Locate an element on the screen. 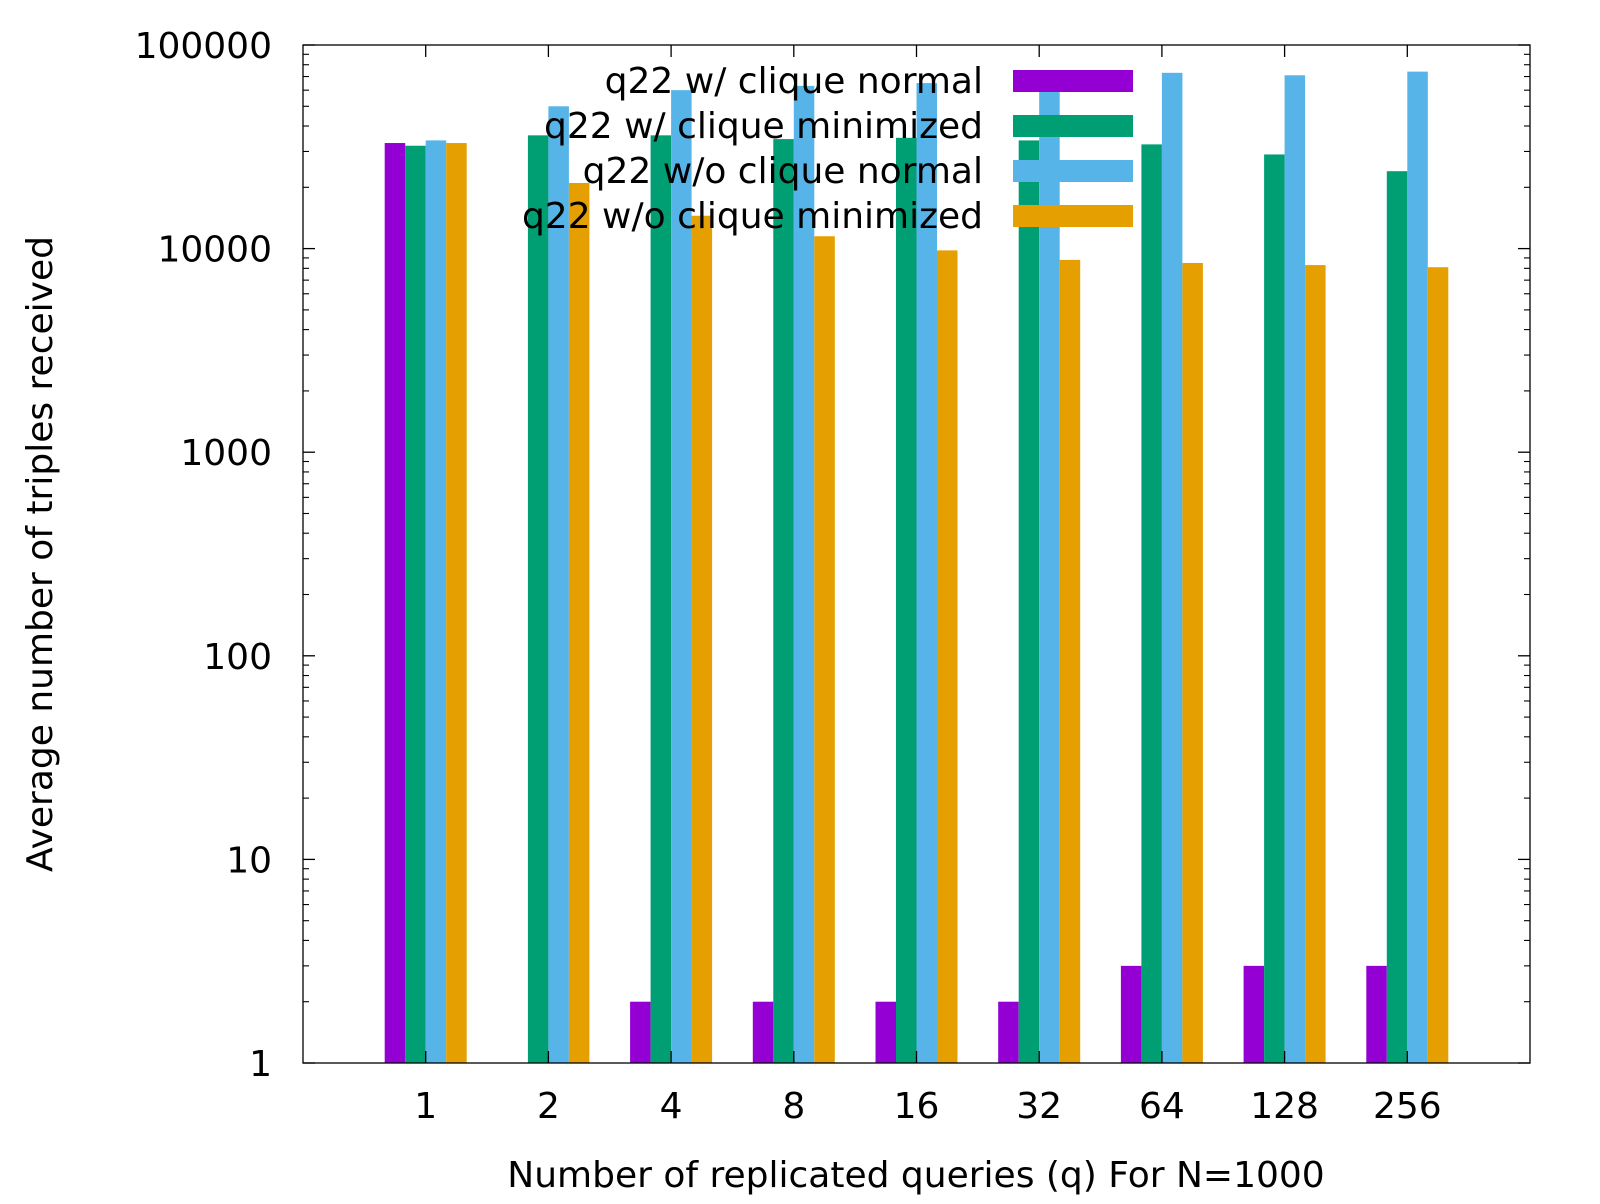  x-tick-label: 16 is located at coordinates (917, 1106).